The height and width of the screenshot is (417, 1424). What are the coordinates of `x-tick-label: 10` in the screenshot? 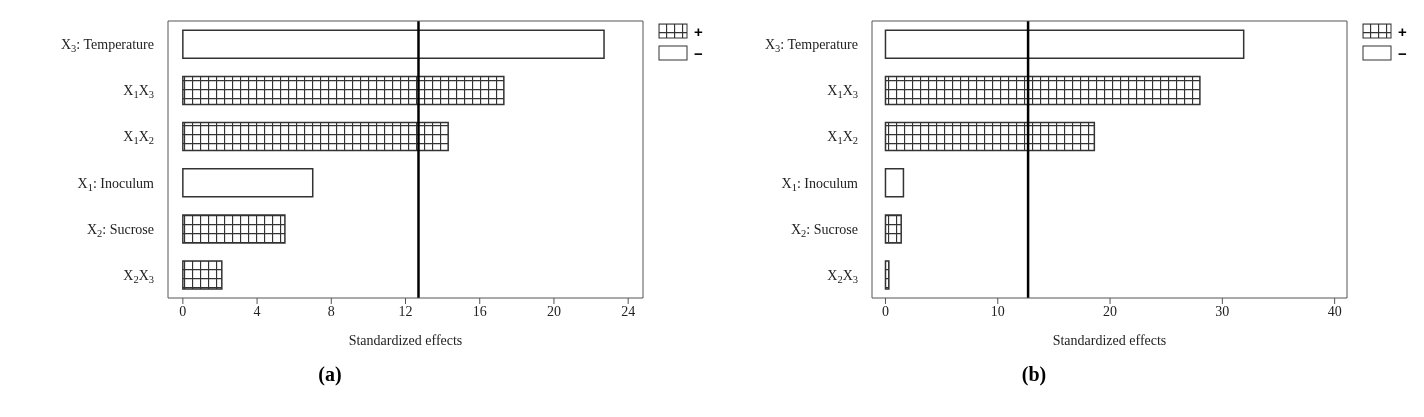 It's located at (997, 311).